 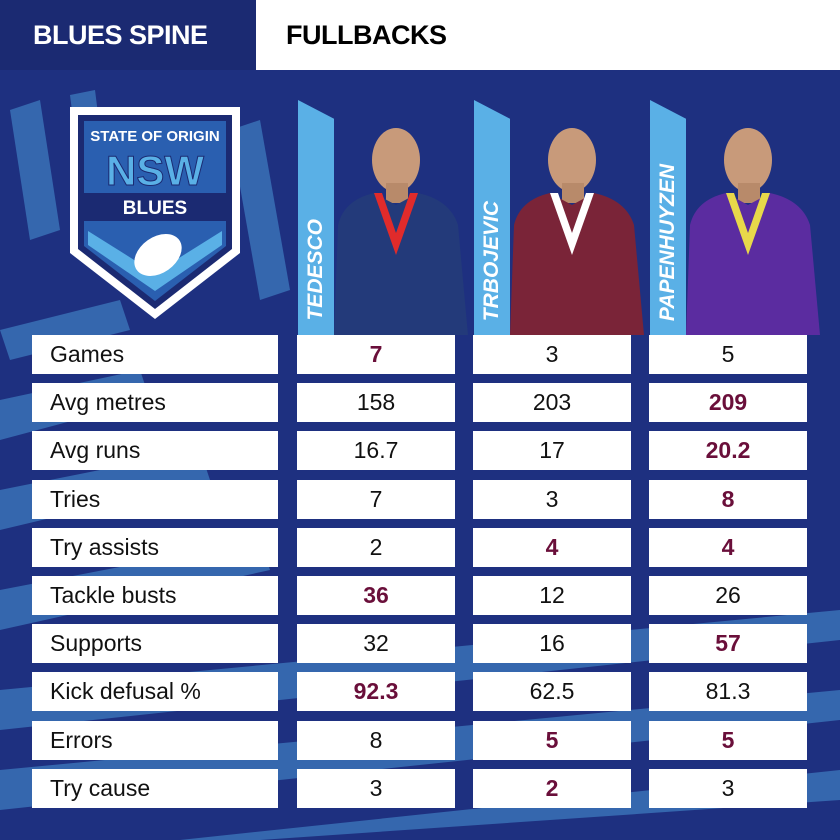 What do you see at coordinates (728, 403) in the screenshot?
I see `stat-value: 209` at bounding box center [728, 403].